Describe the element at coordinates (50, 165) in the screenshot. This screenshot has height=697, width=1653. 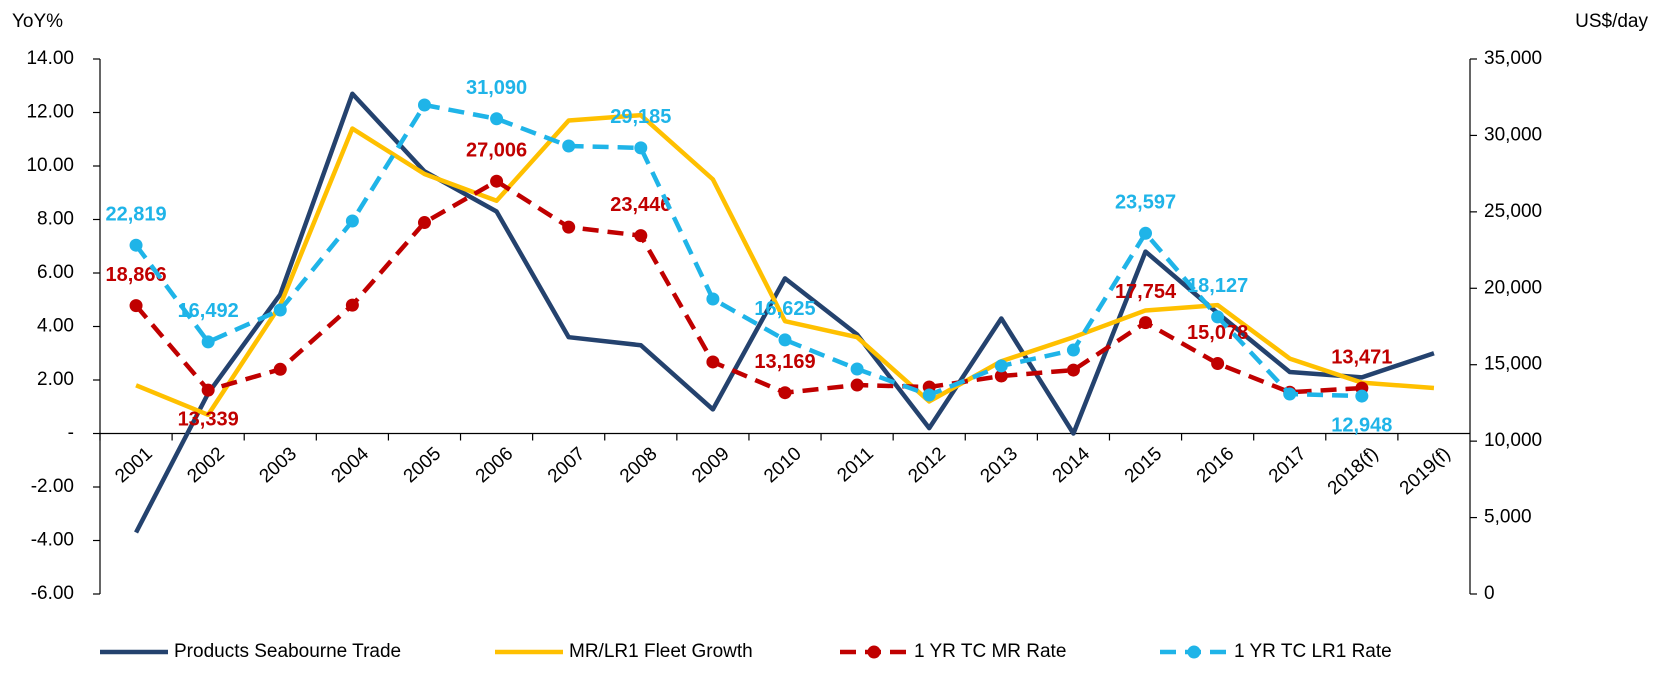
I see `y-tick-label: 10.00` at that location.